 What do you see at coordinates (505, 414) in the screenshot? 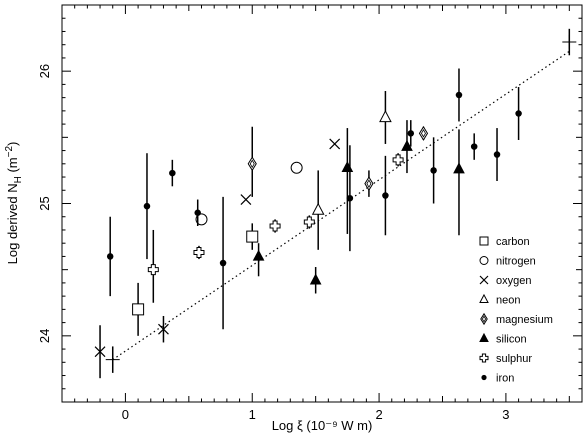
I see `x-tick-label: 3` at bounding box center [505, 414].